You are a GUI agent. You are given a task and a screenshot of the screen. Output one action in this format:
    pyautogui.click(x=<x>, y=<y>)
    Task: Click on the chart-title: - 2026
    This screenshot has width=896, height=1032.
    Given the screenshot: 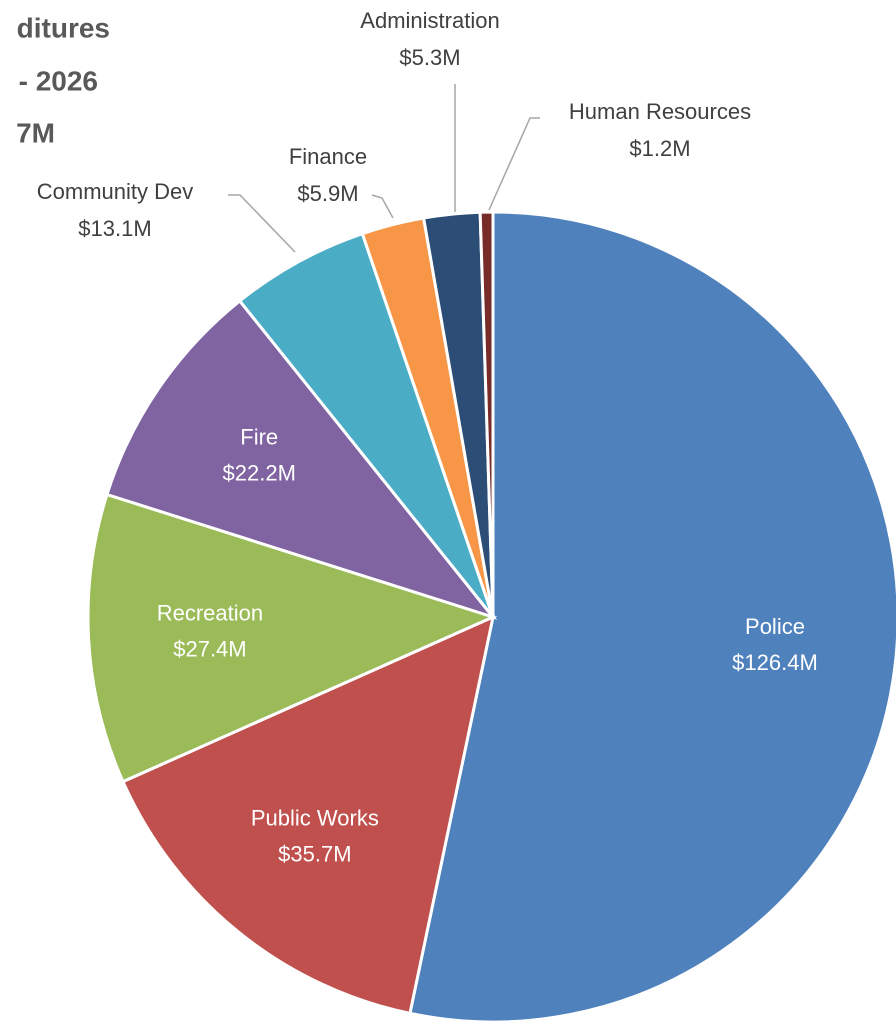 What is the action you would take?
    pyautogui.click(x=58, y=80)
    